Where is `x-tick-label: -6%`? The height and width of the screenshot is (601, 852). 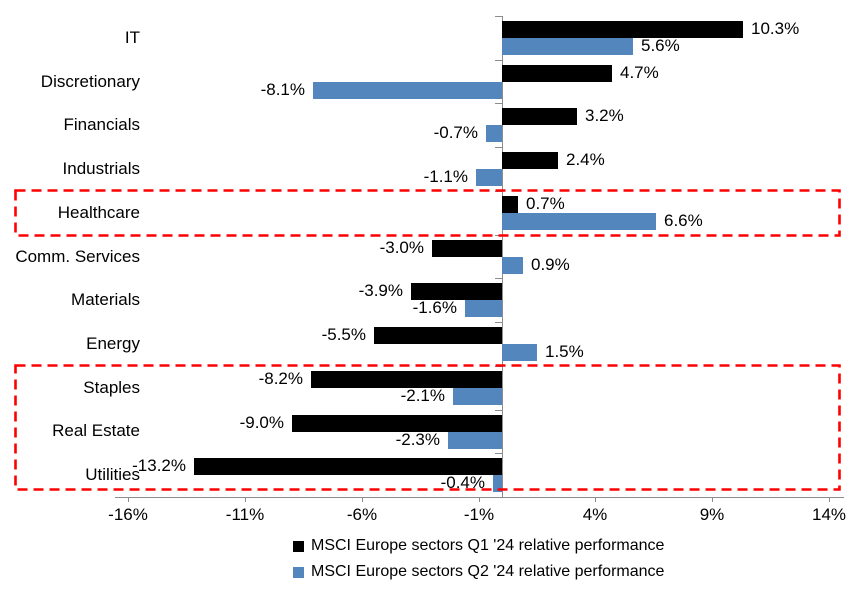
x-tick-label: -6% is located at coordinates (362, 515).